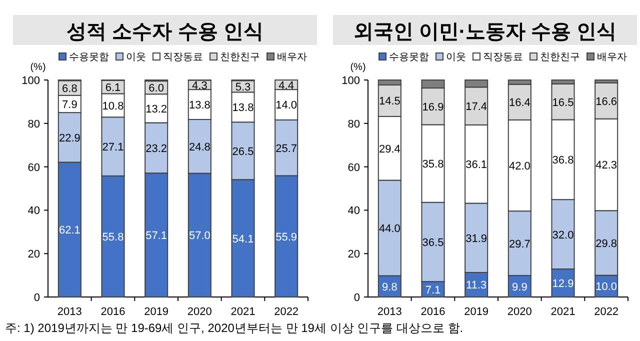 The image size is (640, 341). Describe the element at coordinates (563, 160) in the screenshot. I see `data-label: 36.8` at that location.